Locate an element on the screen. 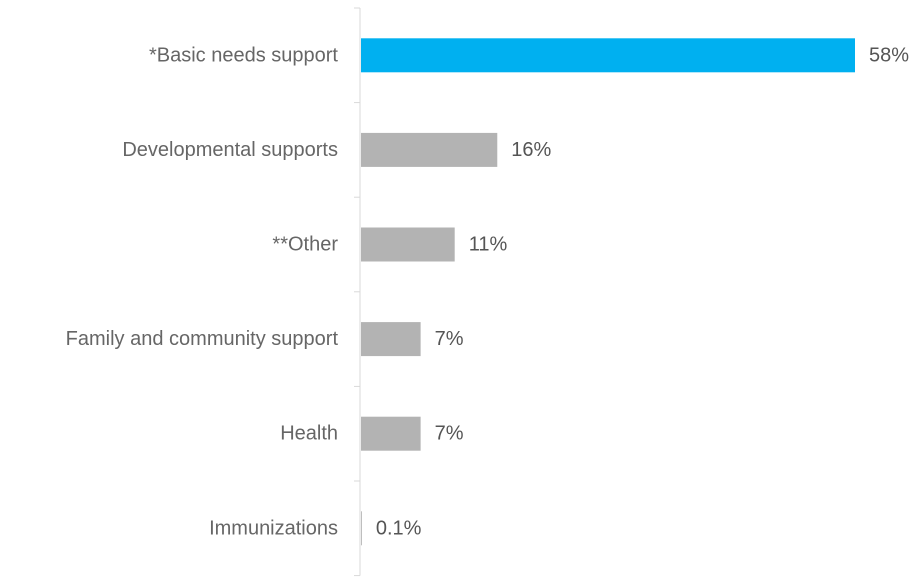  category-label: **Other is located at coordinates (305, 245).